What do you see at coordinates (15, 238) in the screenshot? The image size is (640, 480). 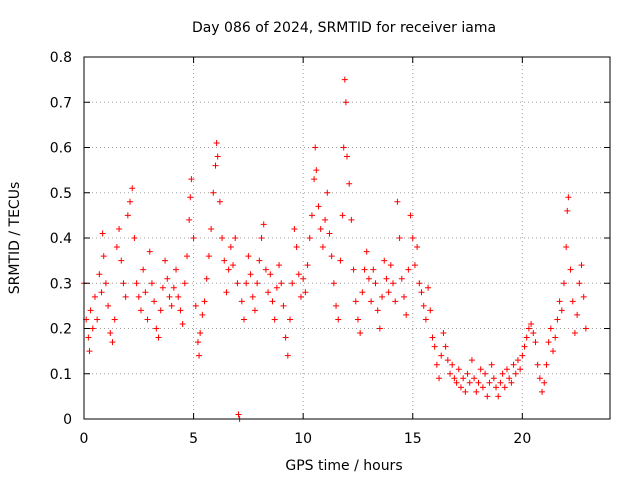 I see `y-axis-label: SRMTID / TECUs` at bounding box center [15, 238].